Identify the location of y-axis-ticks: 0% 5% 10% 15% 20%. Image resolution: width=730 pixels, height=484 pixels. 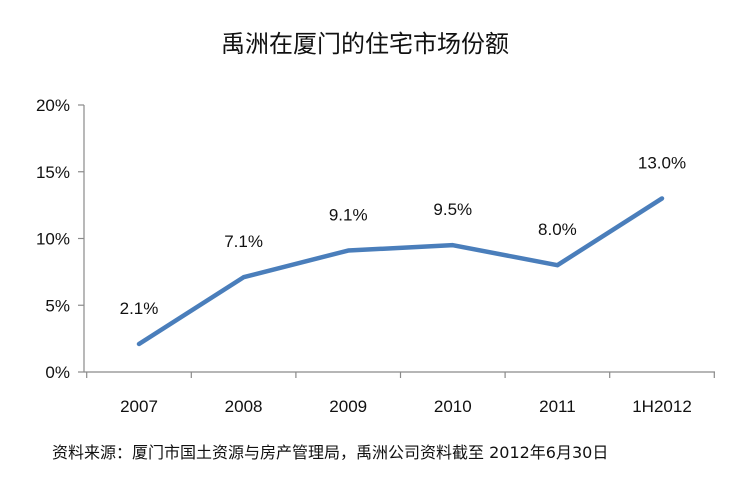
(60, 239).